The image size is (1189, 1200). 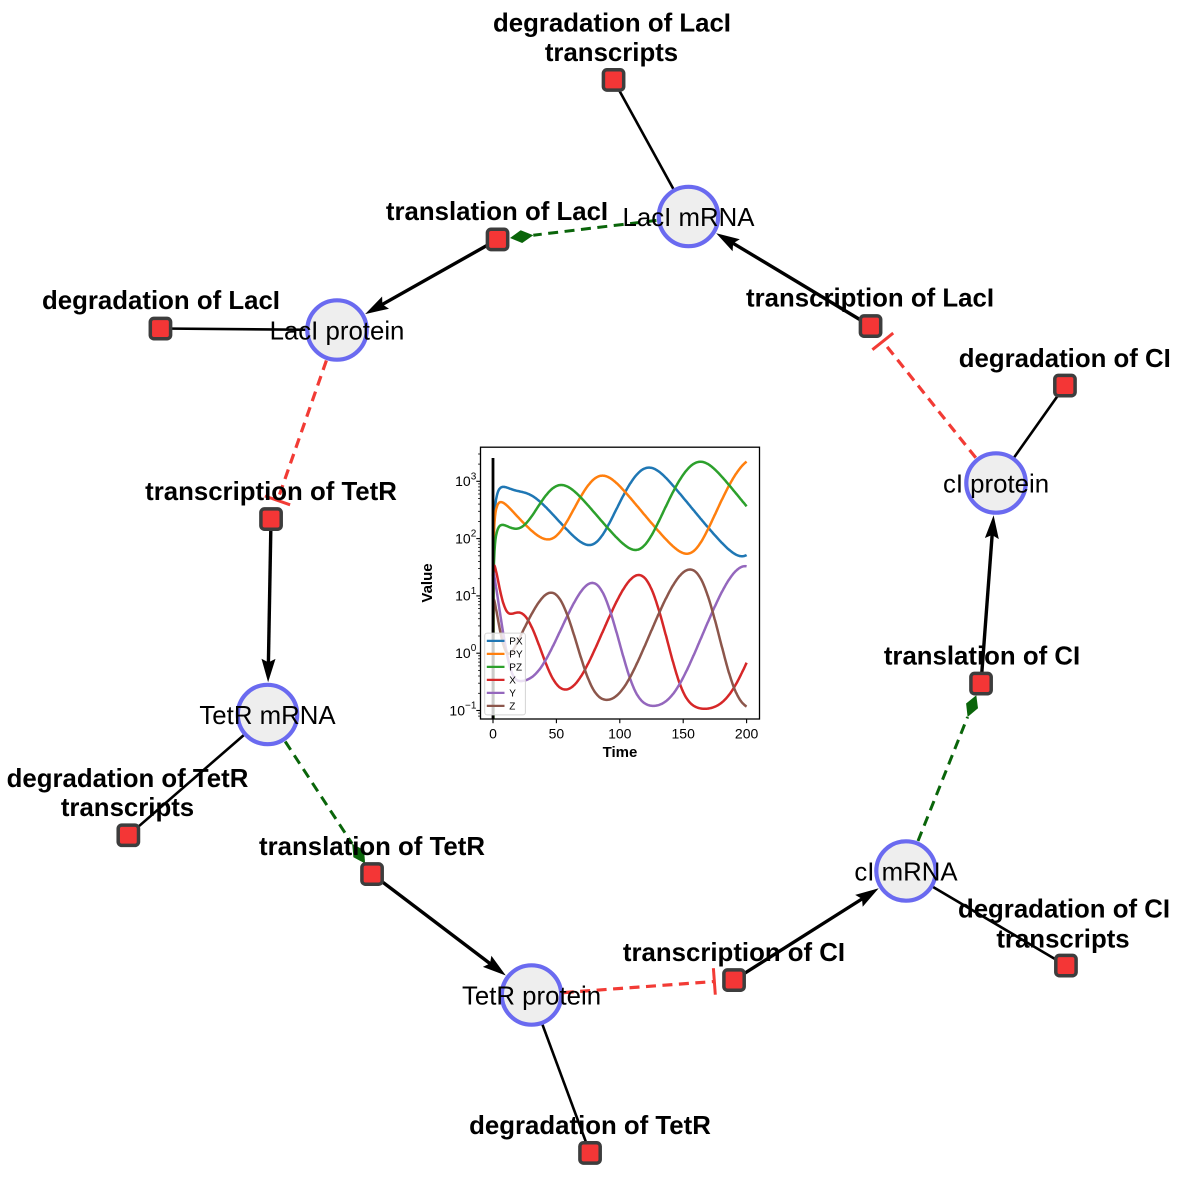 What do you see at coordinates (474, 534) in the screenshot?
I see `svg-text: 2` at bounding box center [474, 534].